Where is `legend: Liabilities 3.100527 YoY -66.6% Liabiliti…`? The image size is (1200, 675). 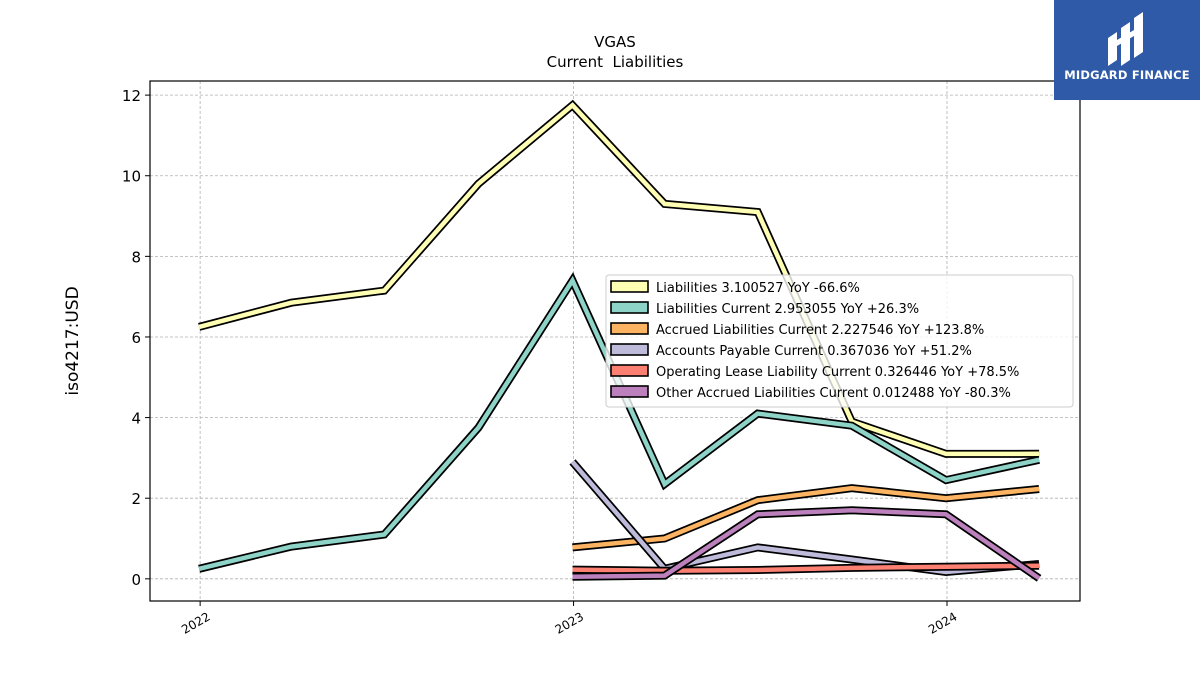 legend: Liabilities 3.100527 YoY -66.6% Liabiliti… is located at coordinates (839, 341).